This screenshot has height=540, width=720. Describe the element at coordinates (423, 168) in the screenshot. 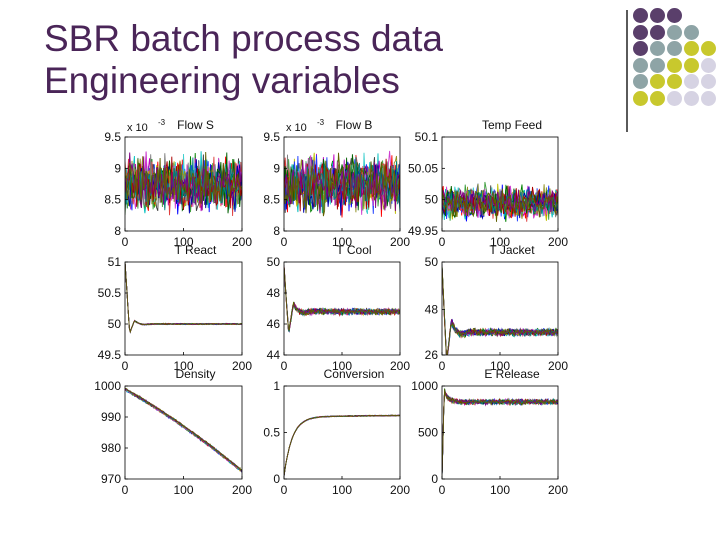

I see `y-tick-label: 50.05` at that location.